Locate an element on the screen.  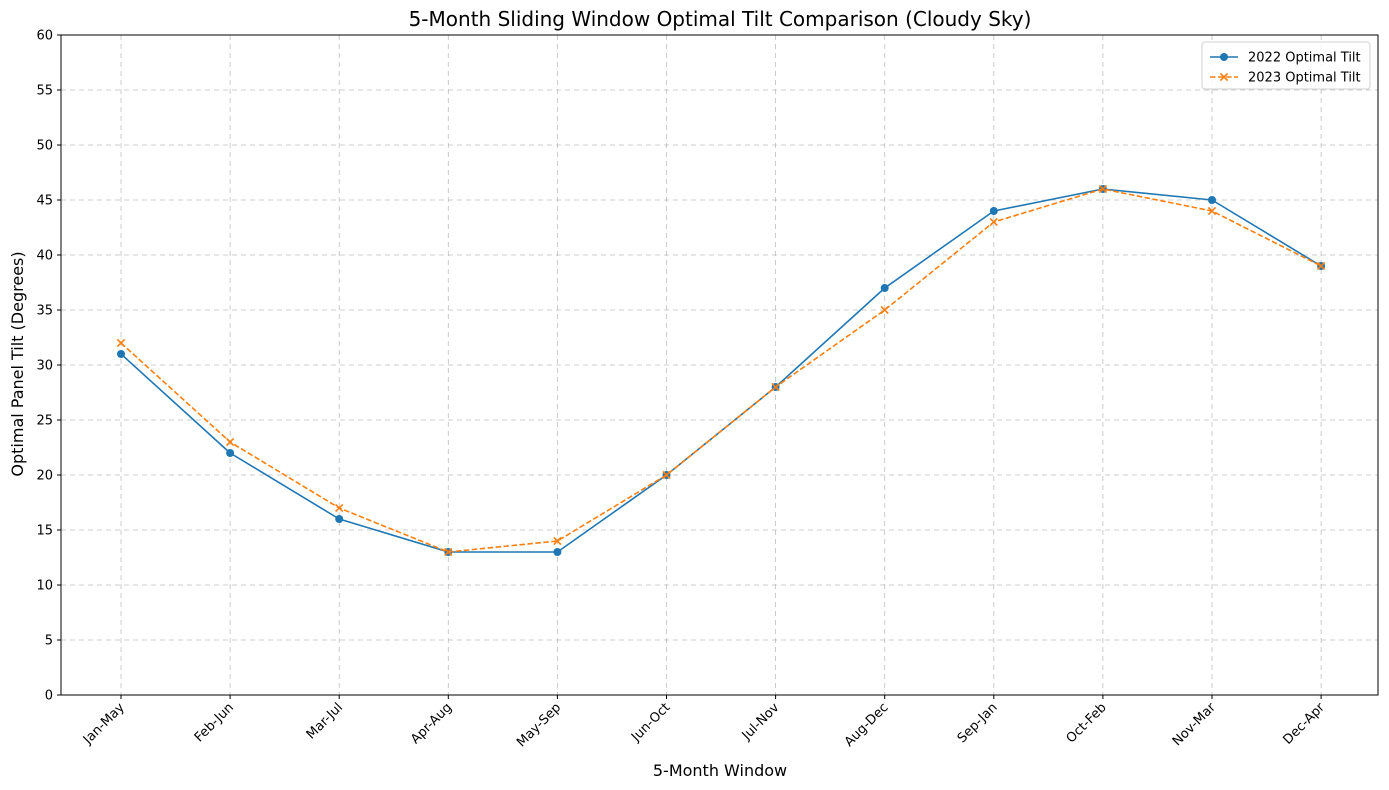
y-tick-label: 50 is located at coordinates (44, 146).